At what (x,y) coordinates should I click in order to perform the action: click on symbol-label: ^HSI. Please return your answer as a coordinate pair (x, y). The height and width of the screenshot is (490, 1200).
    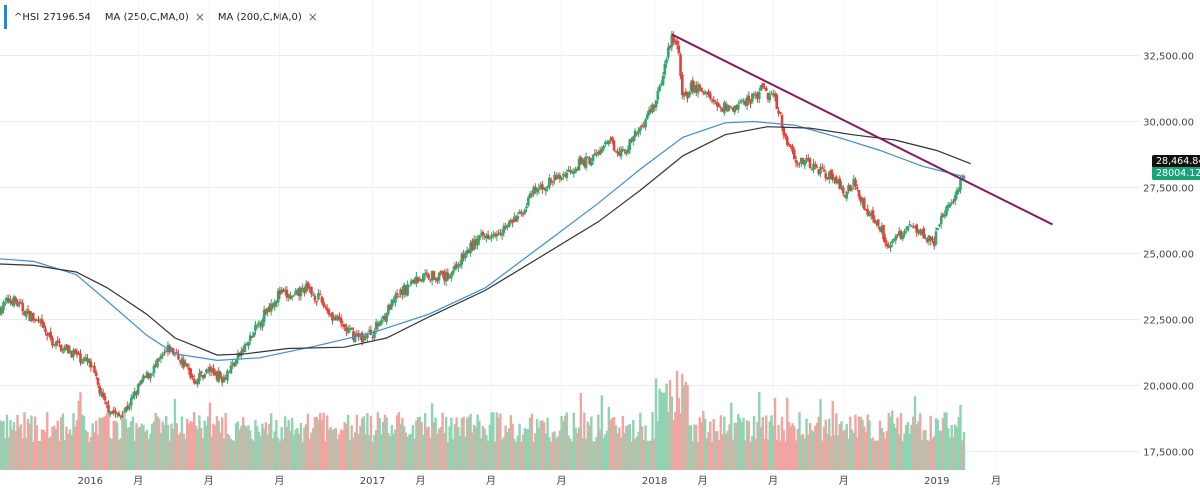
    Looking at the image, I should click on (27, 17).